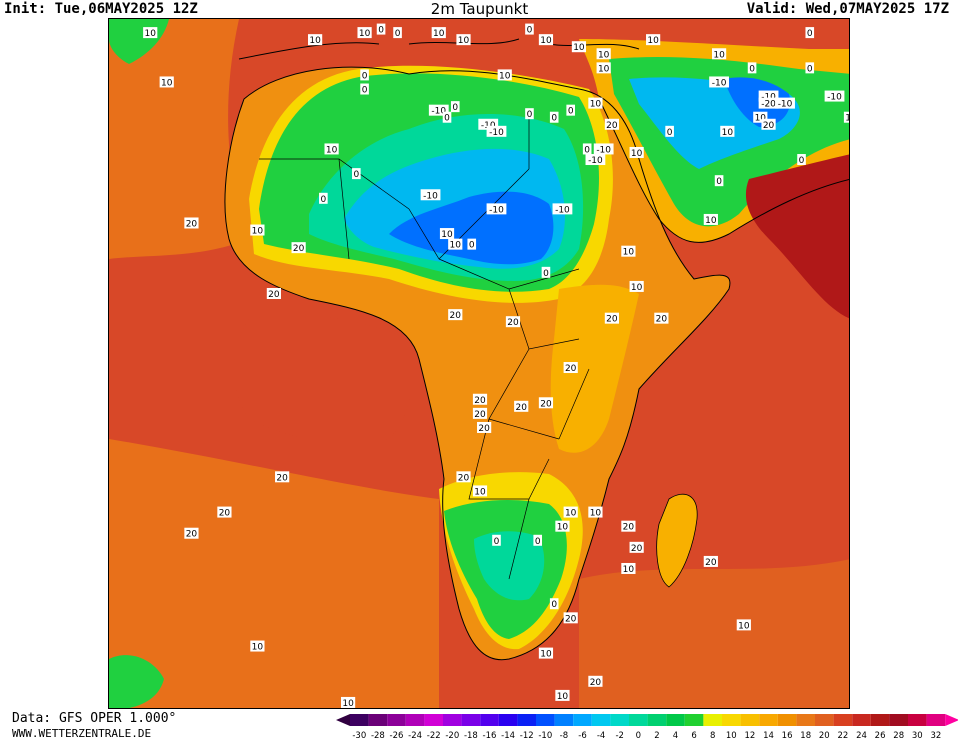  What do you see at coordinates (677, 540) in the screenshot?
I see `madagascar-island` at bounding box center [677, 540].